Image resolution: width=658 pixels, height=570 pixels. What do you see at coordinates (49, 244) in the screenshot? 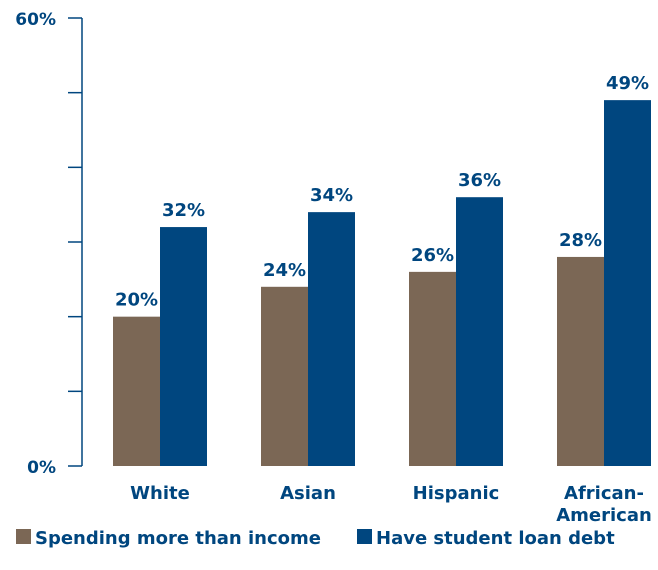
I see `y-axis: 60% 0%` at bounding box center [49, 244].